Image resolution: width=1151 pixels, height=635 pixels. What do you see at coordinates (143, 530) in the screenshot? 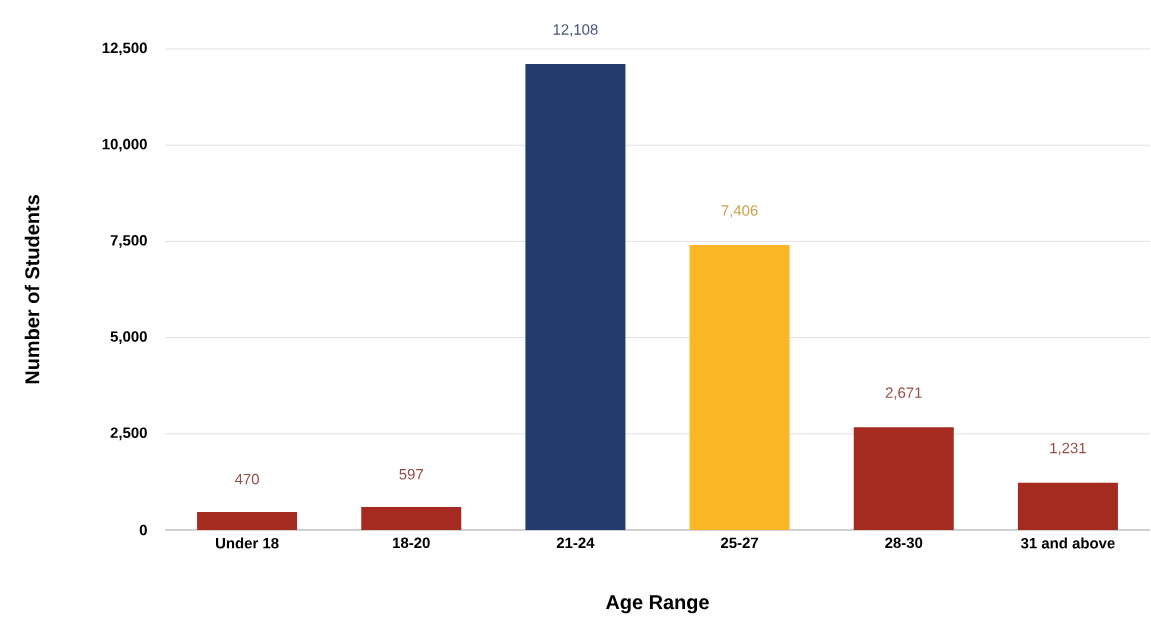
I see `y-tick-label: 0` at bounding box center [143, 530].